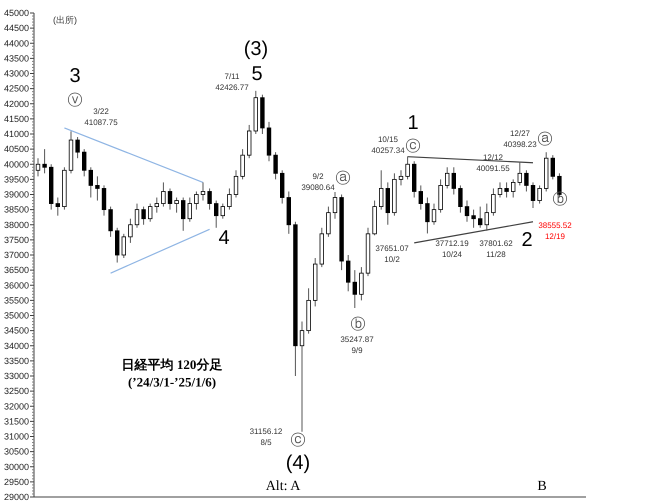 This screenshot has width=645, height=503. What do you see at coordinates (16, 406) in the screenshot?
I see `y-tick-label: 32000` at bounding box center [16, 406].